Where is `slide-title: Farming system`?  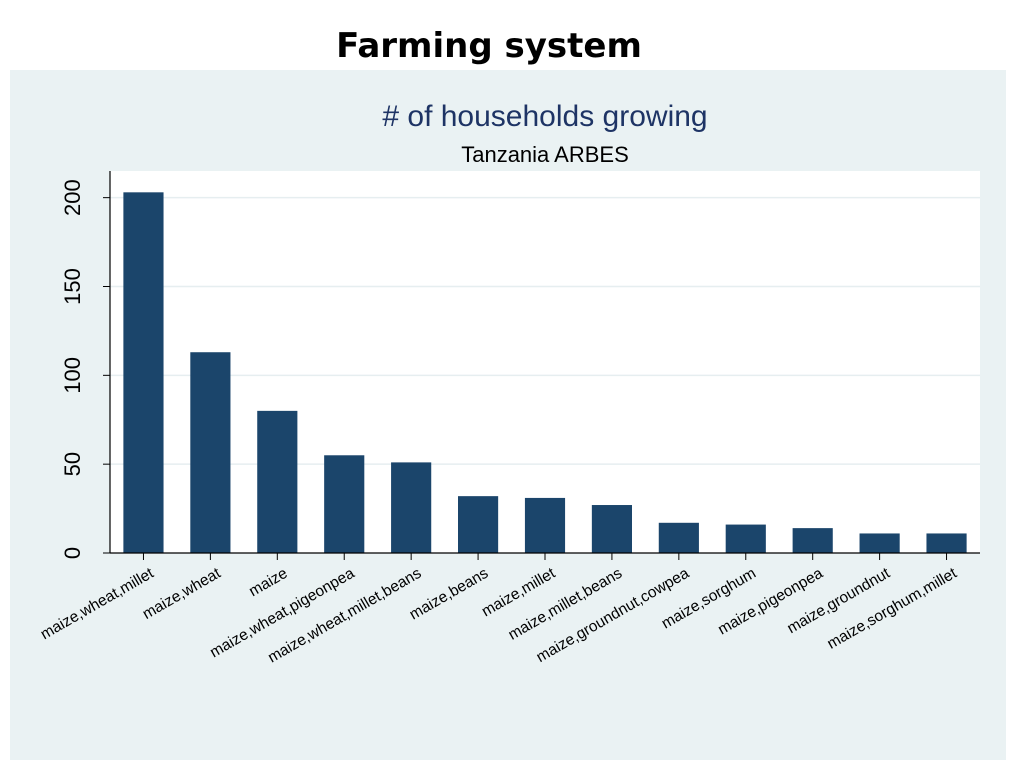 slide-title: Farming system is located at coordinates (489, 46).